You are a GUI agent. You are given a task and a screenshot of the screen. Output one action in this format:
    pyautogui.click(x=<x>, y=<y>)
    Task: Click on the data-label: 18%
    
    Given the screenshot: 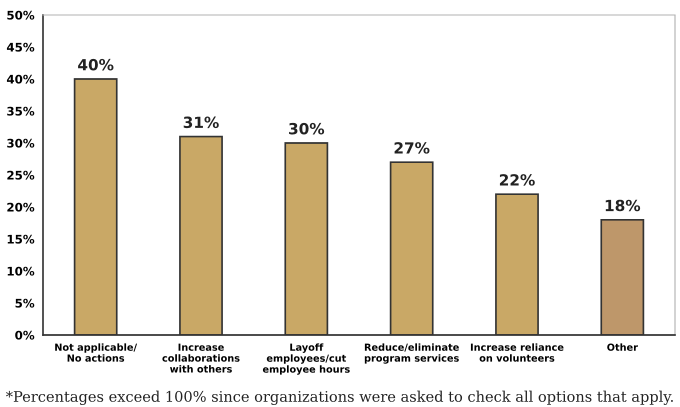 What is the action you would take?
    pyautogui.click(x=623, y=206)
    